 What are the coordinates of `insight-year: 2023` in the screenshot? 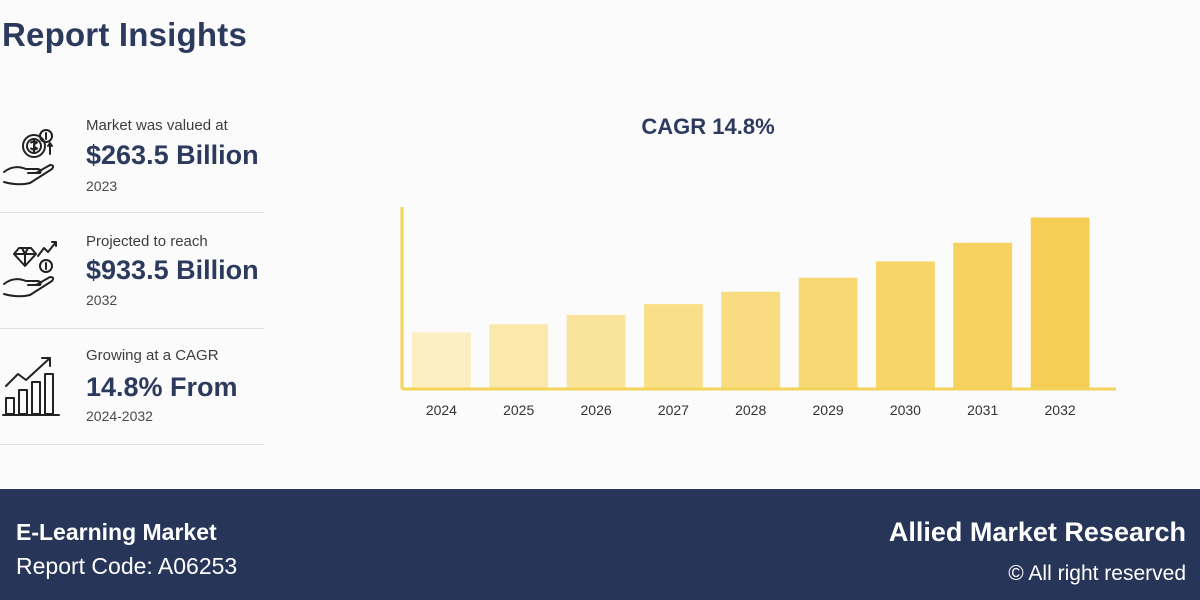 It's located at (102, 186).